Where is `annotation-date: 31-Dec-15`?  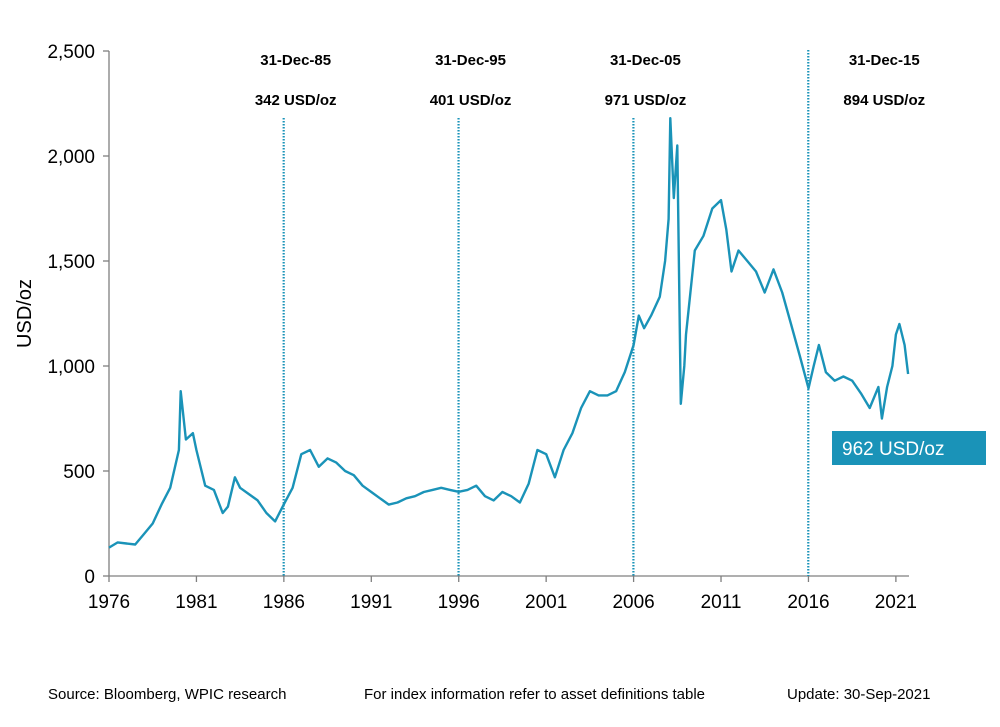 annotation-date: 31-Dec-15 is located at coordinates (884, 60).